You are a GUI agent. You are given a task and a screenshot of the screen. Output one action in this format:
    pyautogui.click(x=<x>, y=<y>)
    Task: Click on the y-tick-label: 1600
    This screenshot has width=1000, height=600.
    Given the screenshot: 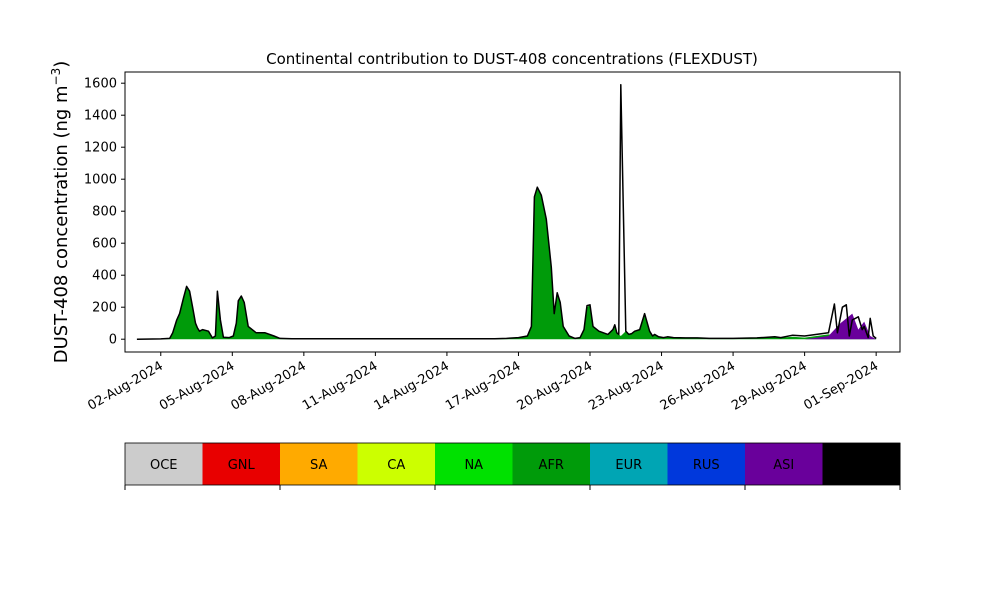 What is the action you would take?
    pyautogui.click(x=100, y=84)
    